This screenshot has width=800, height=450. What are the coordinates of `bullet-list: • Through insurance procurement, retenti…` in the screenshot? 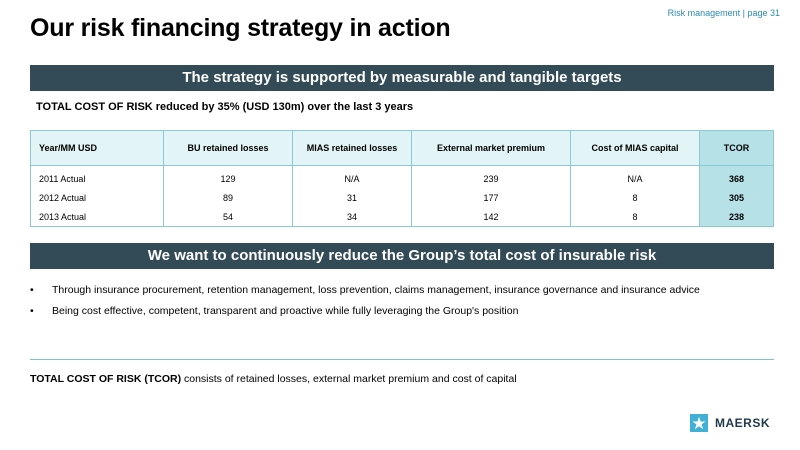 It's located at (365, 305).